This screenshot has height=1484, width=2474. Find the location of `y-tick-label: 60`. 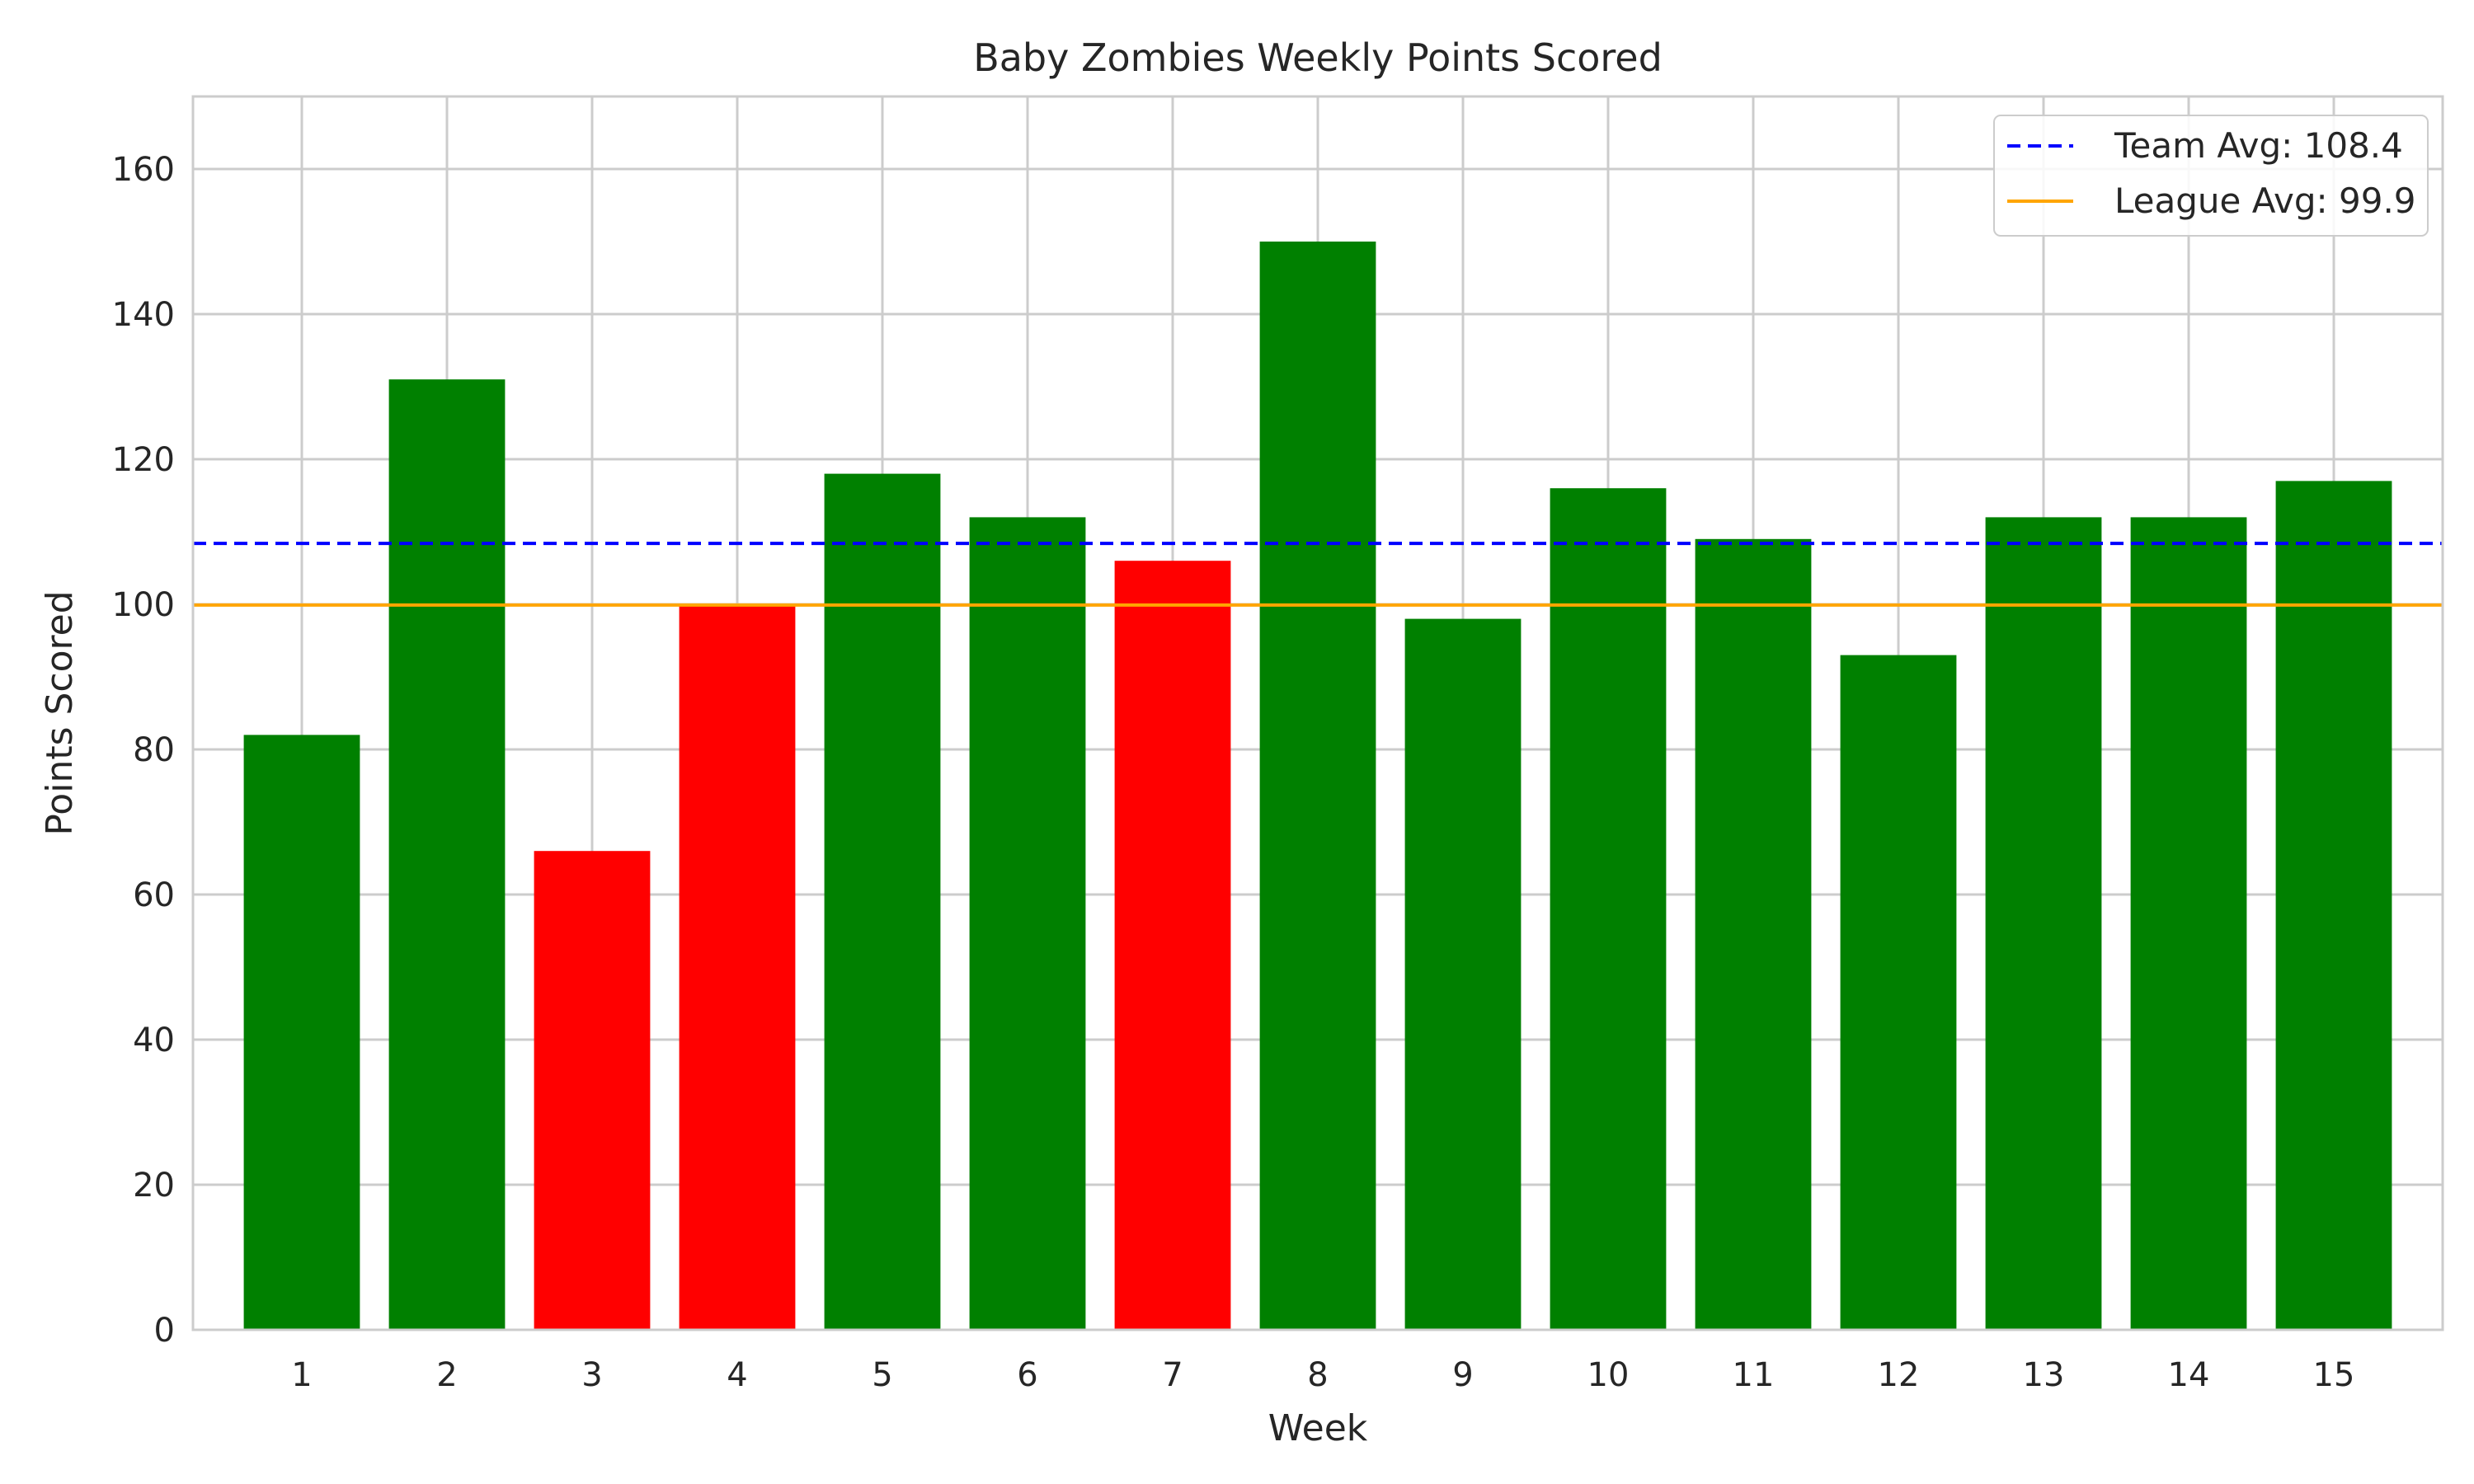

y-tick-label: 60 is located at coordinates (154, 895).